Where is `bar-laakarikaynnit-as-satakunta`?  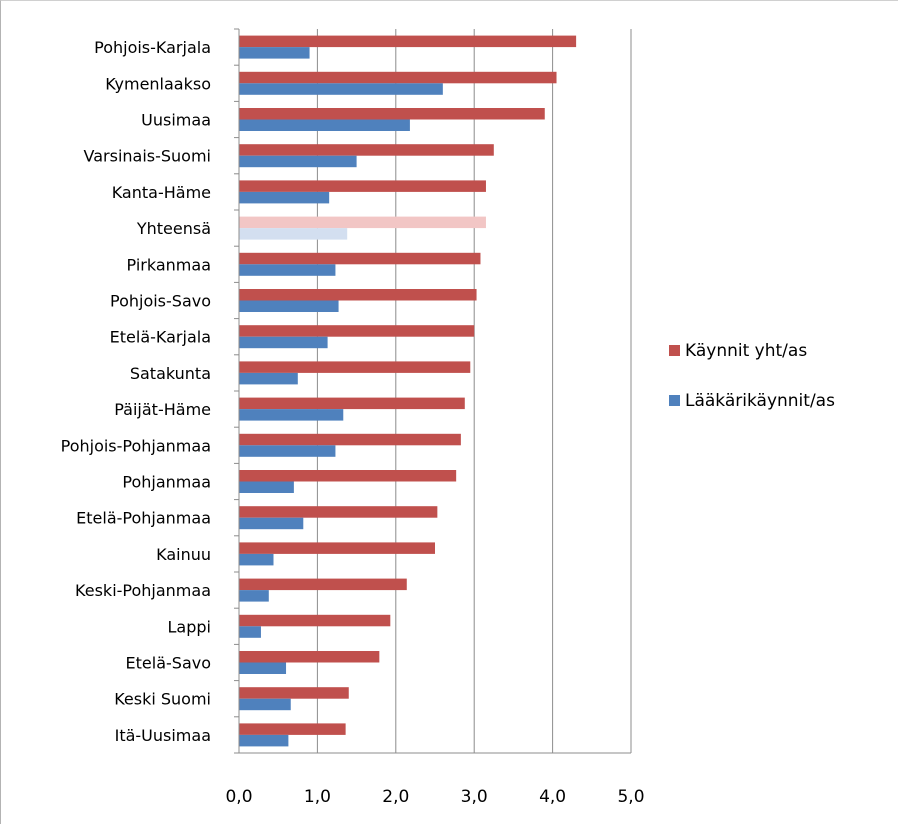 bar-laakarikaynnit-as-satakunta is located at coordinates (268, 378).